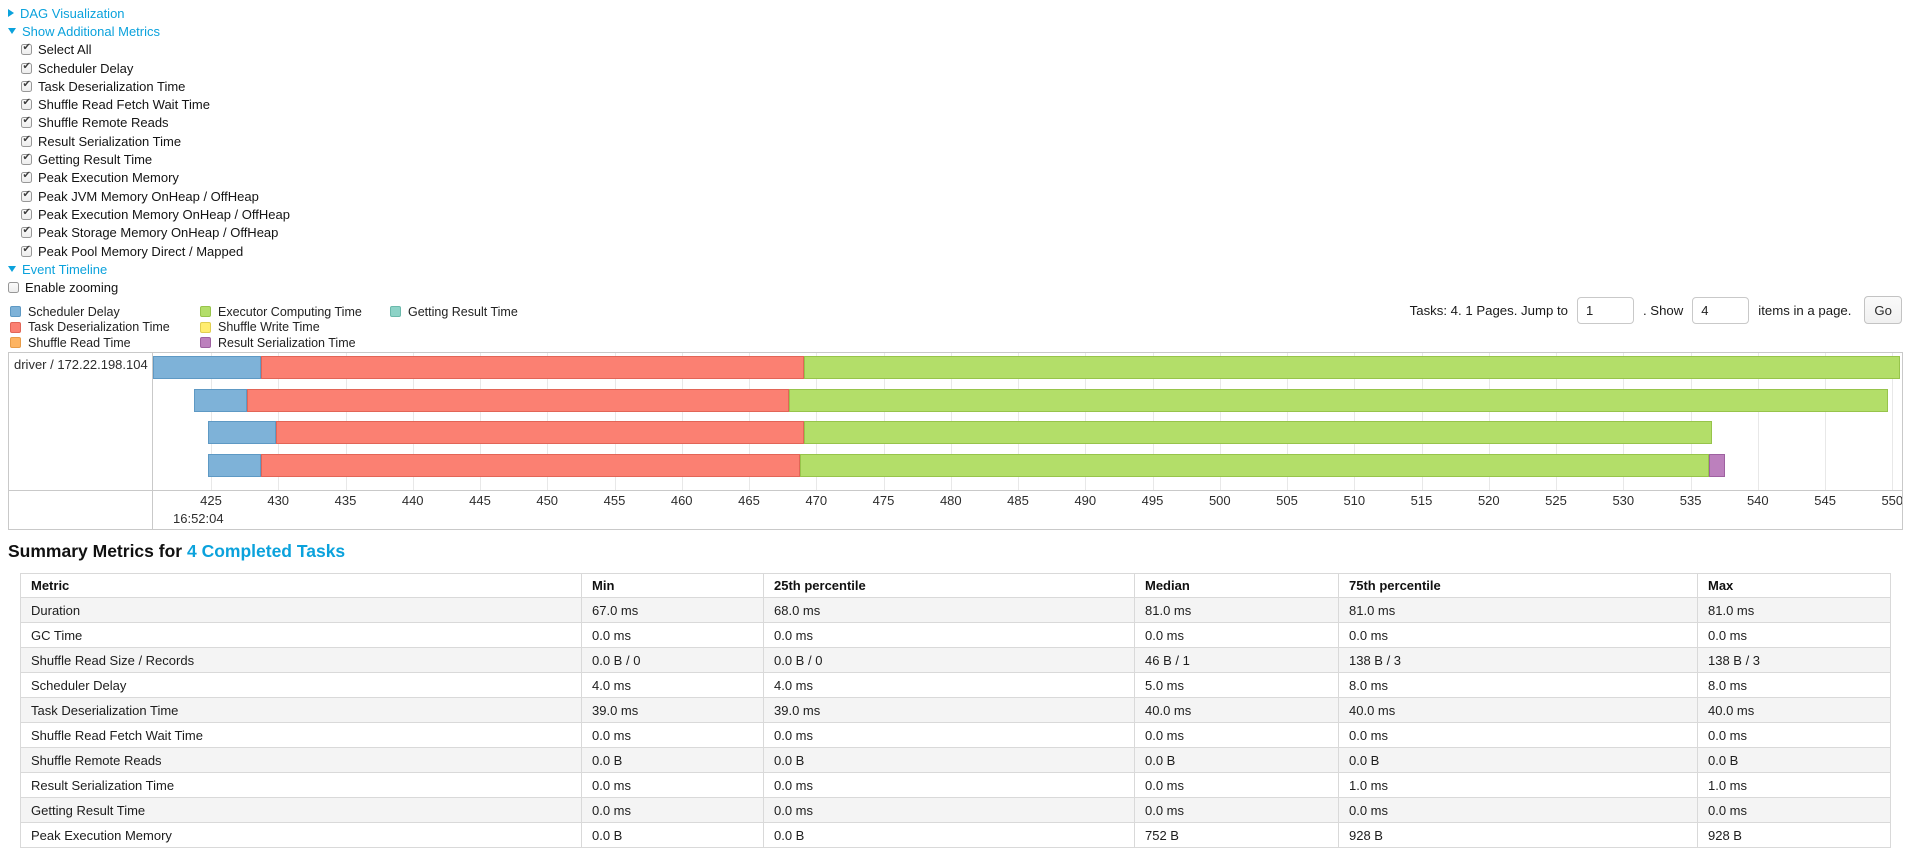  What do you see at coordinates (1794, 660) in the screenshot?
I see `metric-value-cell: 138 B / 3` at bounding box center [1794, 660].